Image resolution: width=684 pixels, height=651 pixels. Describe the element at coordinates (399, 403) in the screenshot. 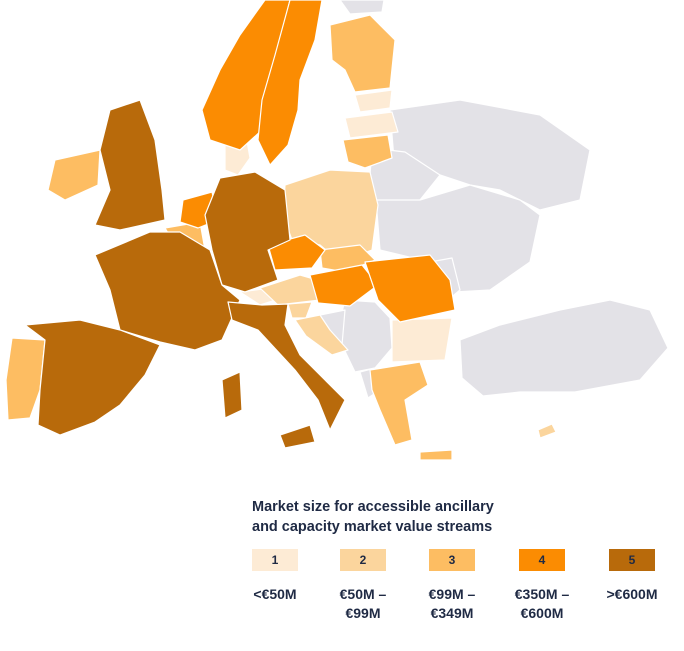

I see `country-greece` at that location.